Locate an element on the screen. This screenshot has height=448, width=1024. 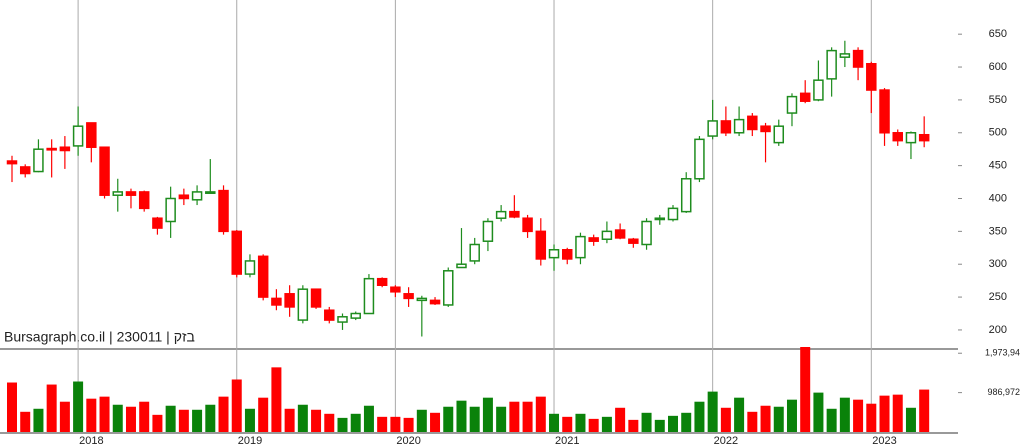
y-tick-label: 500 is located at coordinates (998, 133).